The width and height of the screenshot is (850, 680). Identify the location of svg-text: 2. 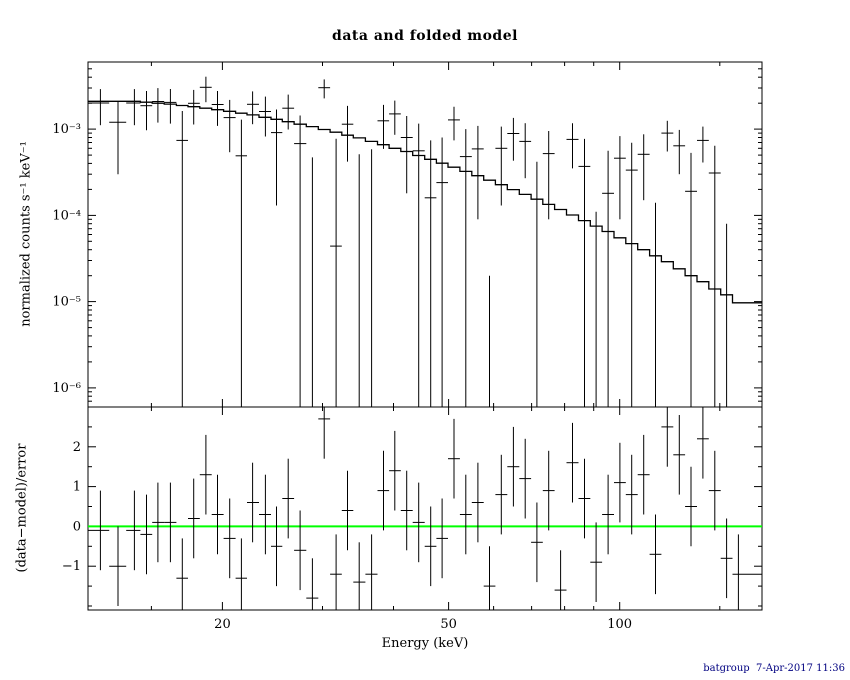
(77, 447).